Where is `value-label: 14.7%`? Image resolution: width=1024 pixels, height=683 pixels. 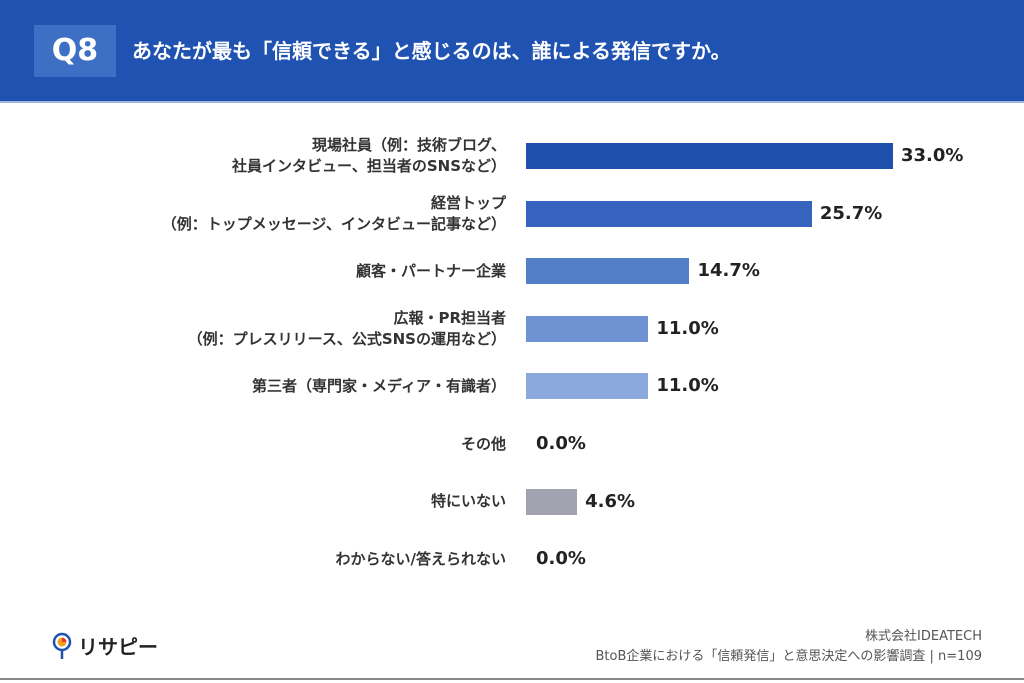
value-label: 14.7% is located at coordinates (728, 271).